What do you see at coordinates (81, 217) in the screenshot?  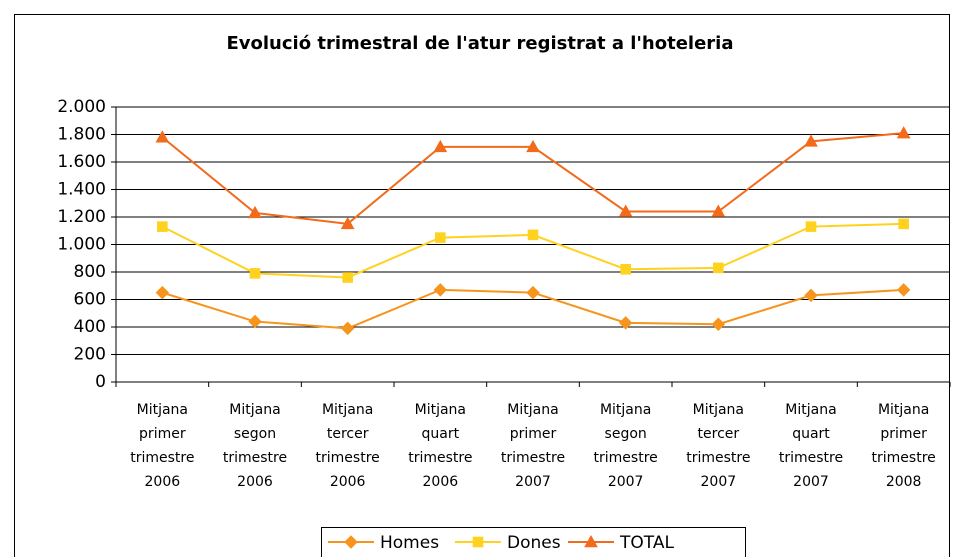 I see `y-tick-label: 1.200` at bounding box center [81, 217].